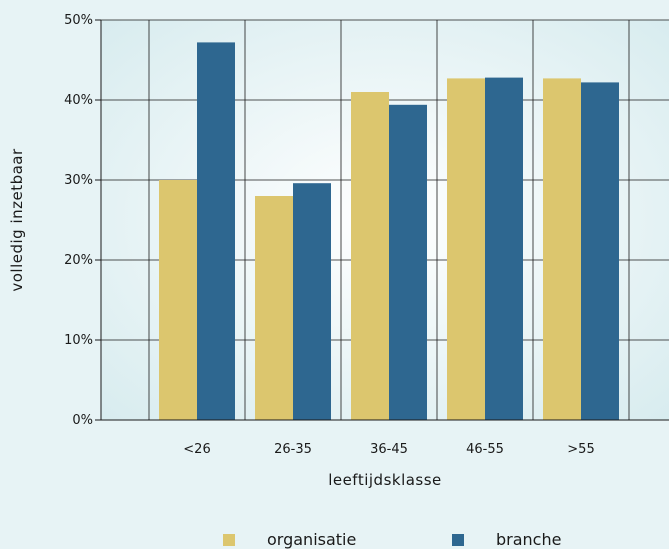 The height and width of the screenshot is (549, 669). I want to click on legend: organisatie branche, so click(392, 539).